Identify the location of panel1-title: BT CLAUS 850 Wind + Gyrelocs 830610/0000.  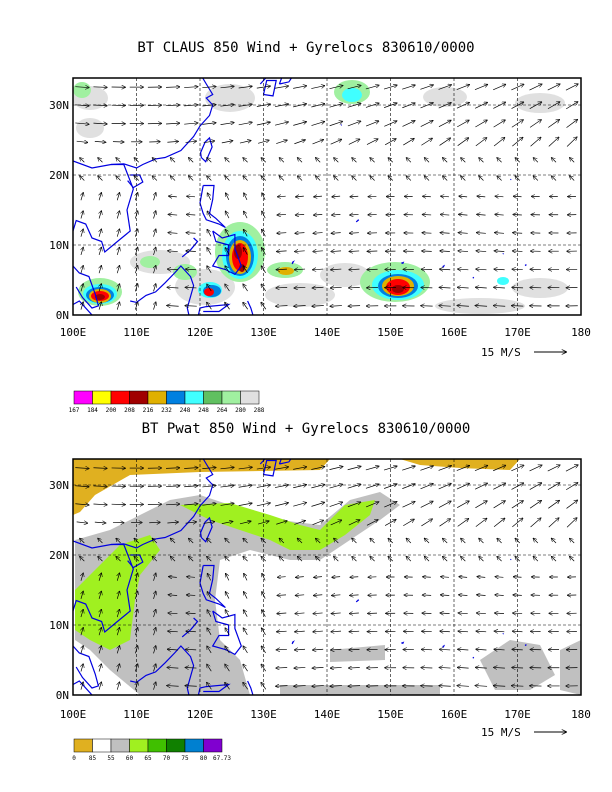
(306, 48).